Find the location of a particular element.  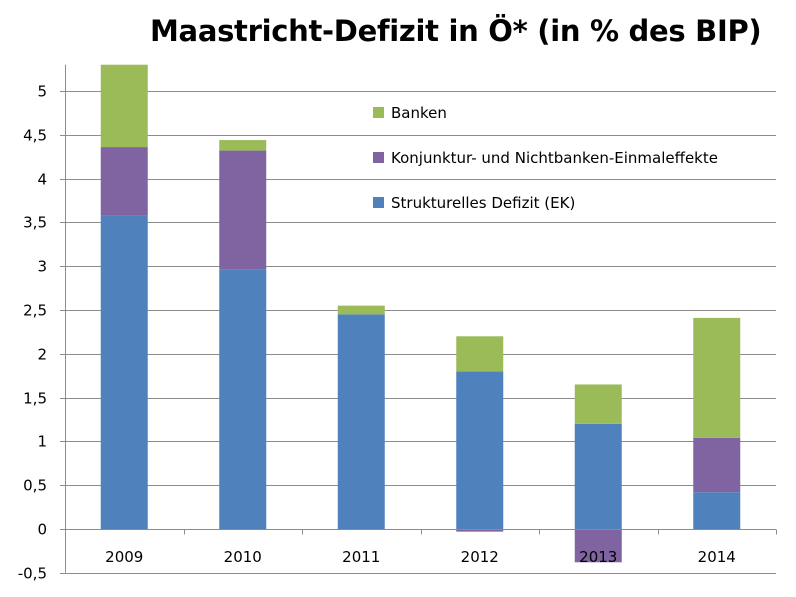

x-tick-label: 2011 is located at coordinates (361, 557).